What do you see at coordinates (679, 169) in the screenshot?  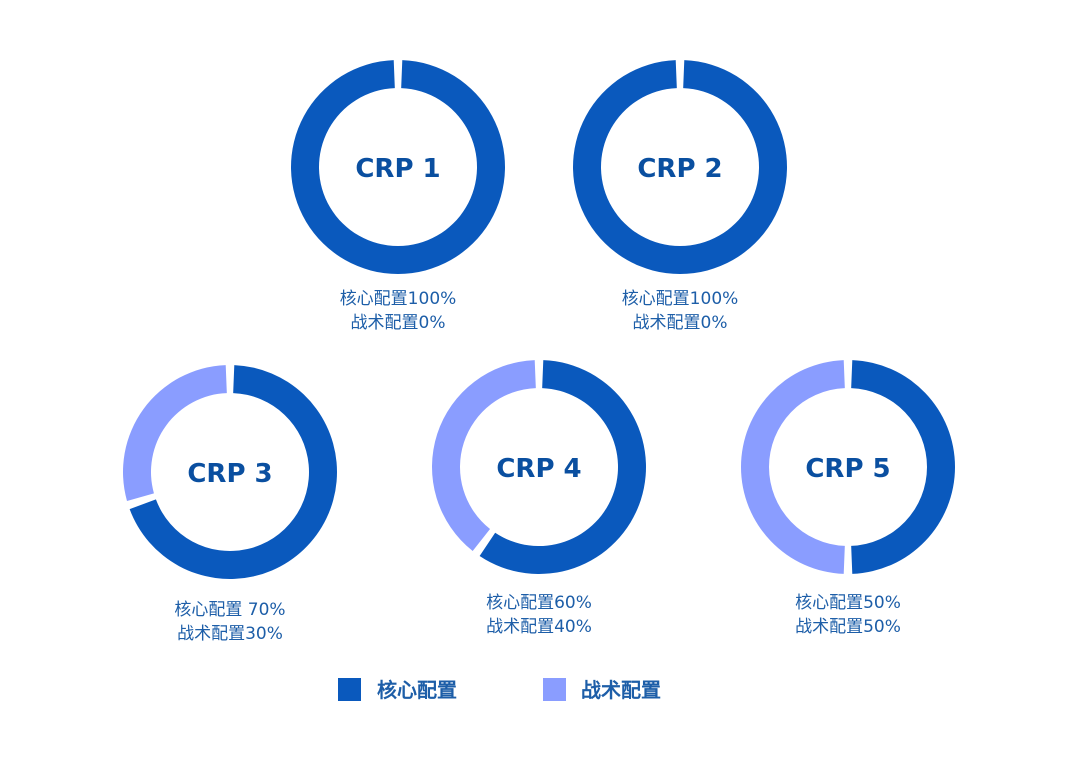 I see `donut-title-crp-2: CRP 2` at bounding box center [679, 169].